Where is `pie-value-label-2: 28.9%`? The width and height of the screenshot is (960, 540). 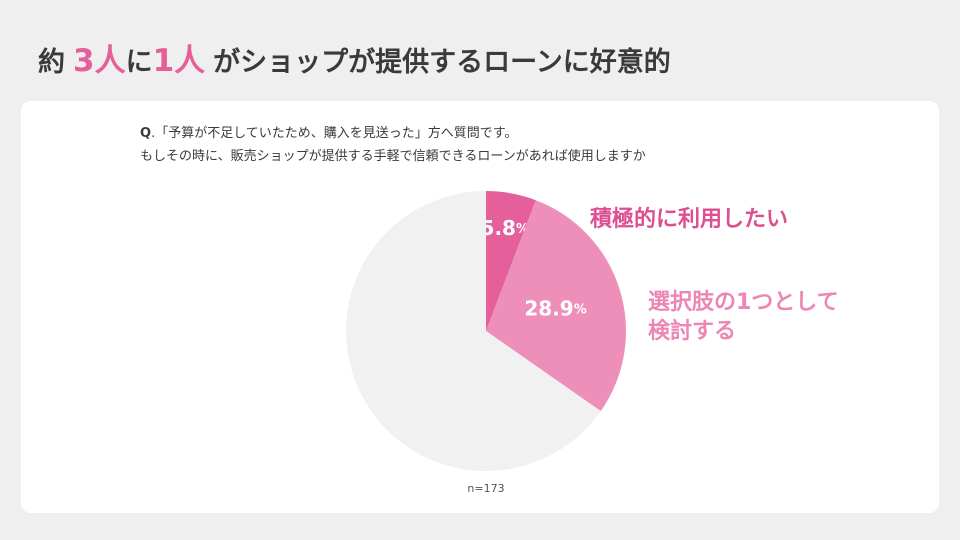 pie-value-label-2: 28.9% is located at coordinates (555, 308).